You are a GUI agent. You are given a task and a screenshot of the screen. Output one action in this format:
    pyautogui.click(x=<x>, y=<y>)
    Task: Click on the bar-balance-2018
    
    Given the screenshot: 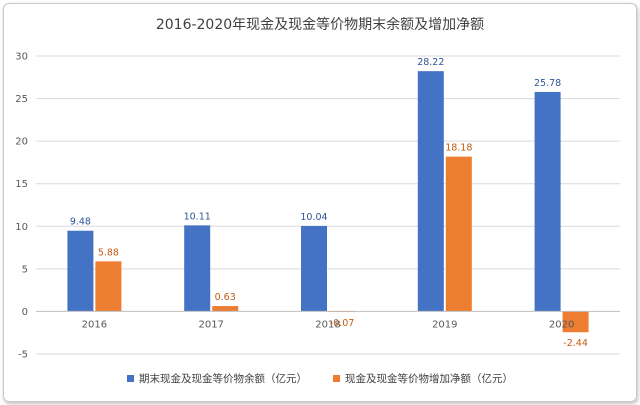 What is the action you would take?
    pyautogui.click(x=314, y=268)
    